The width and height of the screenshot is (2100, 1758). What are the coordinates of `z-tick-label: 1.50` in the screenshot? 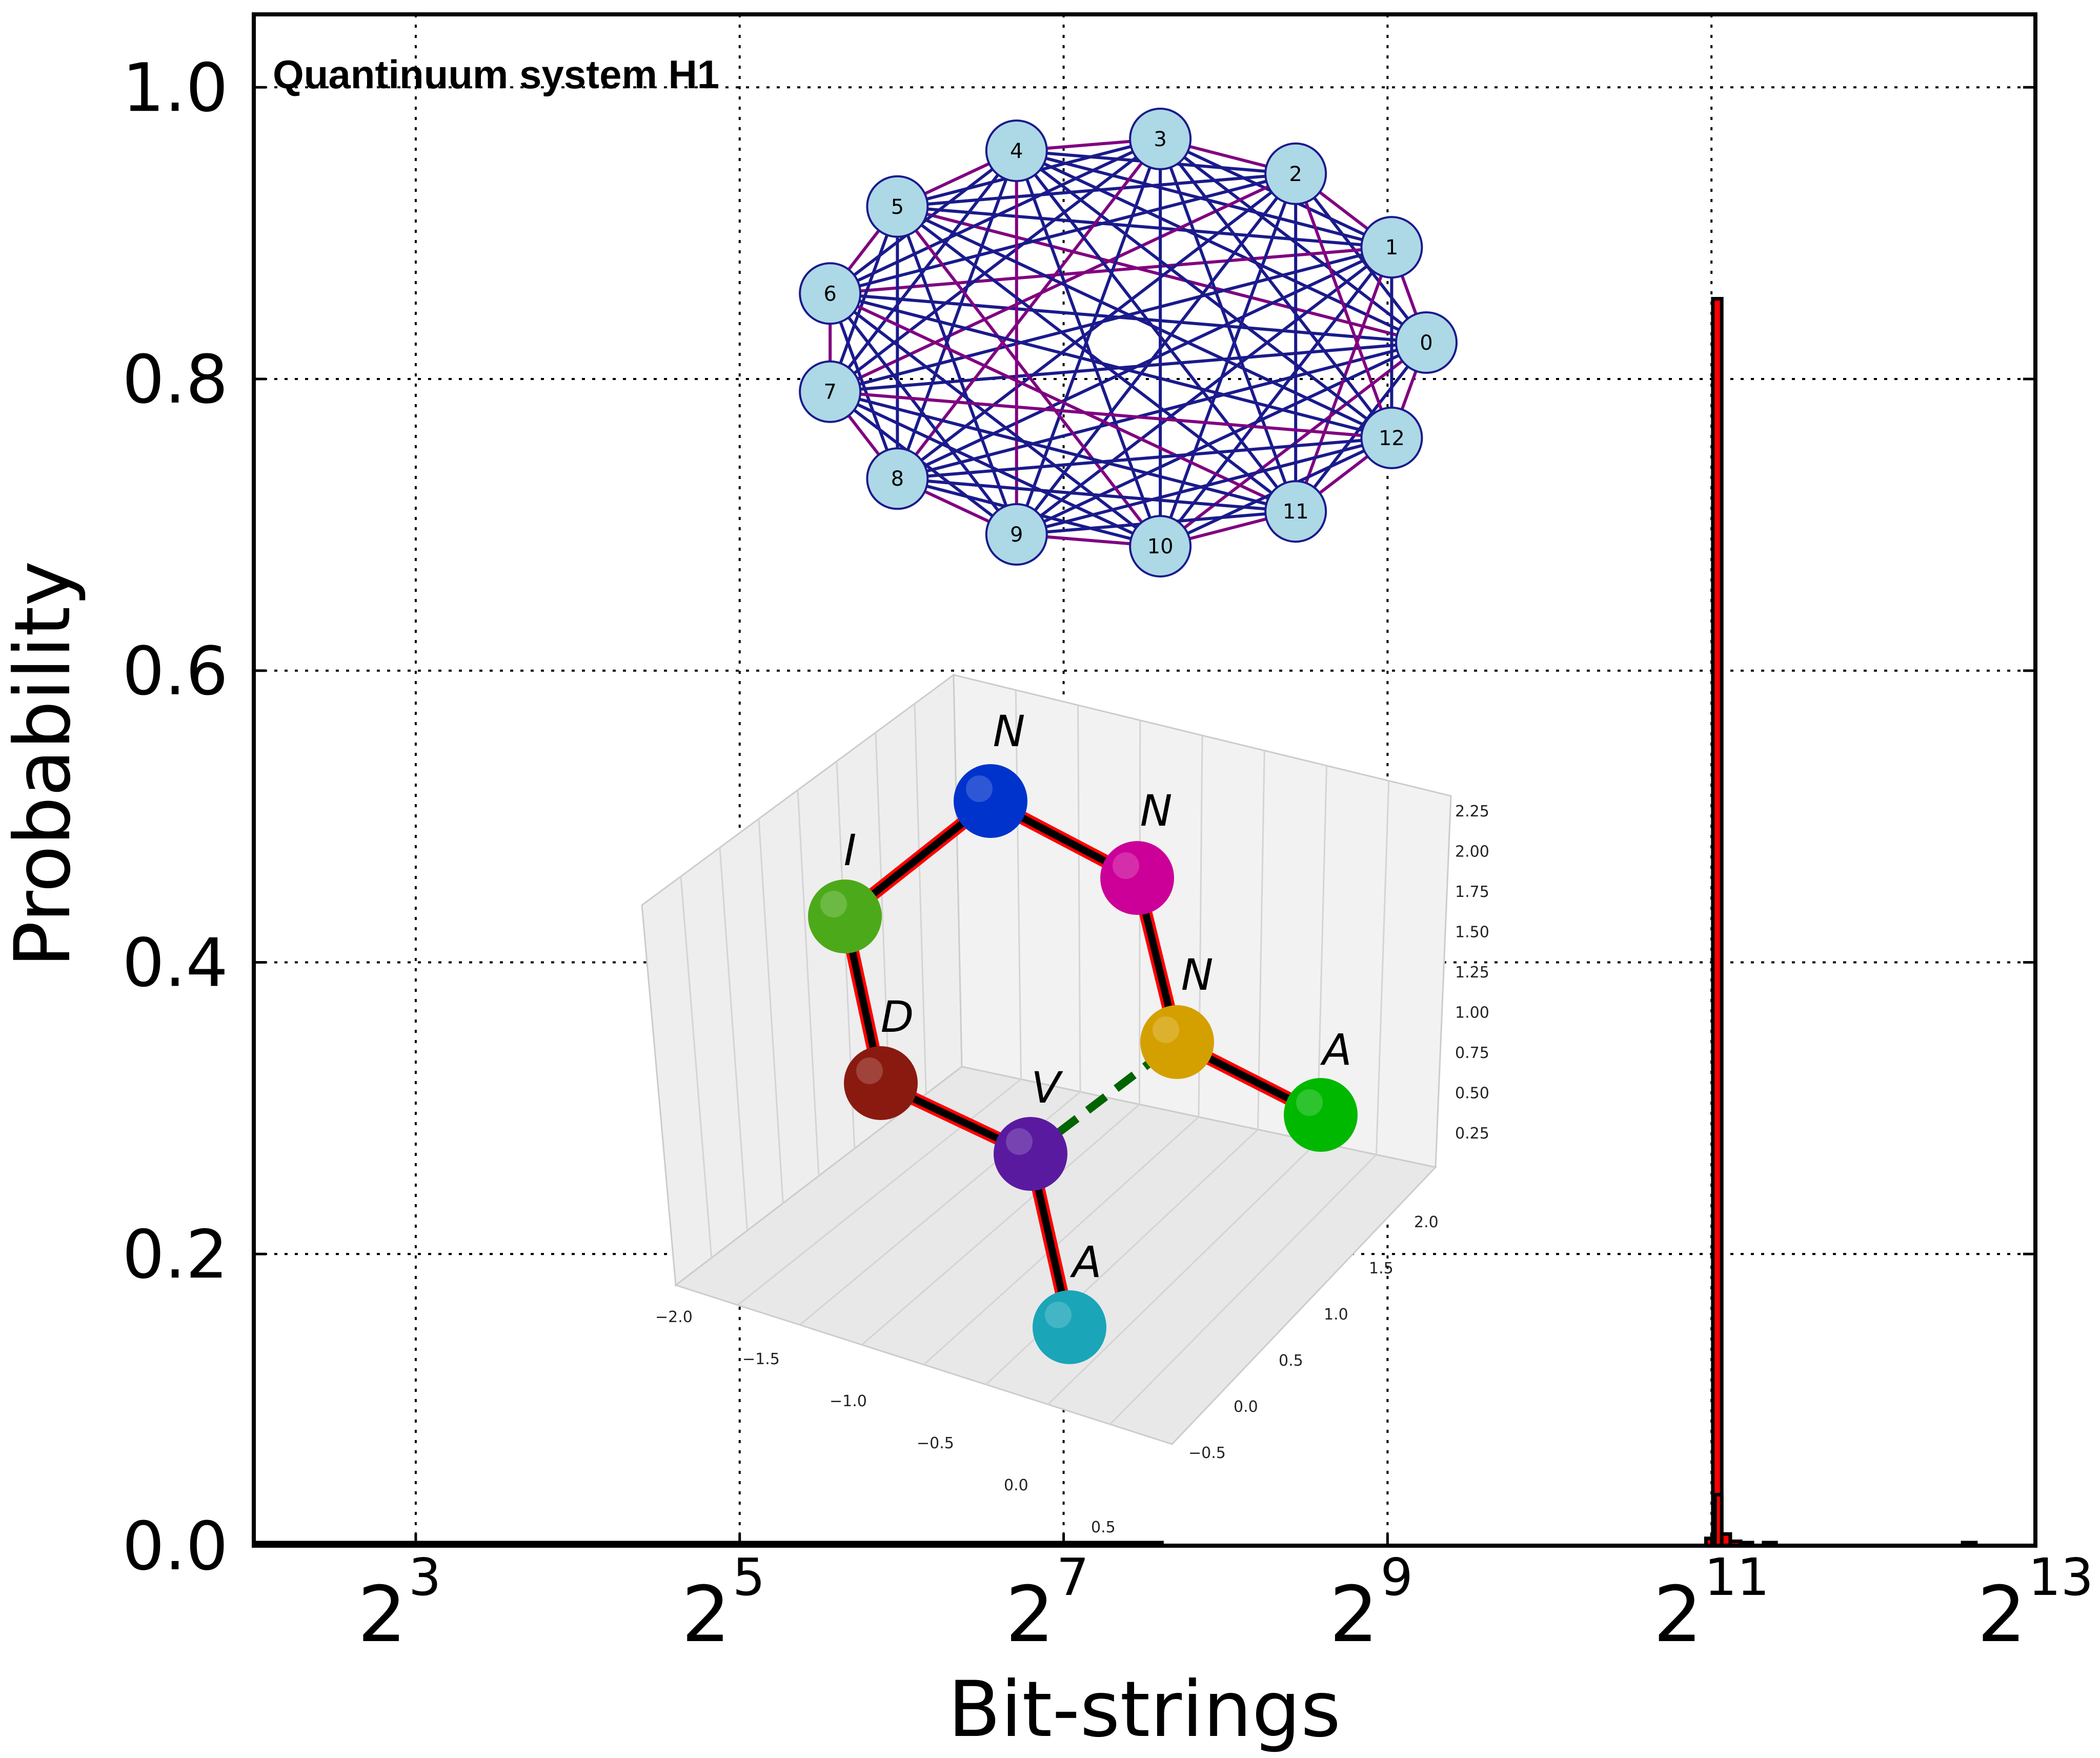 It's located at (1472, 933).